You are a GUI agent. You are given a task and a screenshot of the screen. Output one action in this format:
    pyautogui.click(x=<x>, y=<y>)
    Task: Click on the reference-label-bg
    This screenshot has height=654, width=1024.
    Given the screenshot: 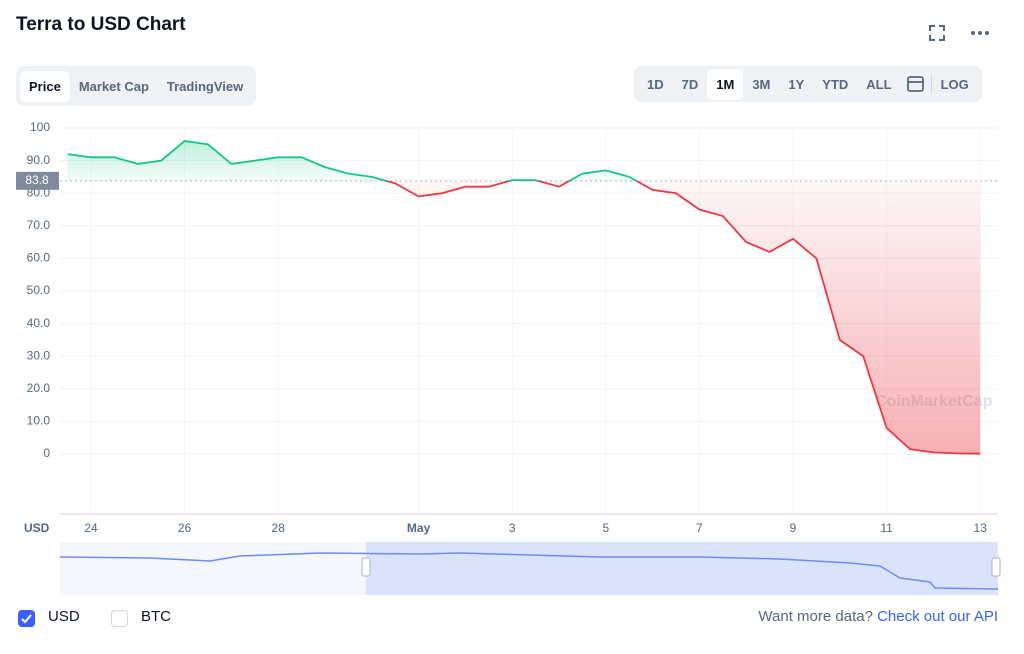 What is the action you would take?
    pyautogui.click(x=37, y=180)
    